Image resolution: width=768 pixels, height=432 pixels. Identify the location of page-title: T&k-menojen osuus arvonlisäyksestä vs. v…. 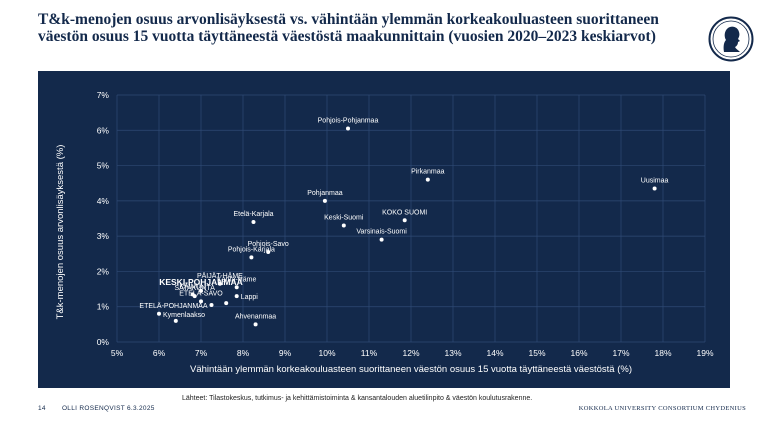
(348, 28).